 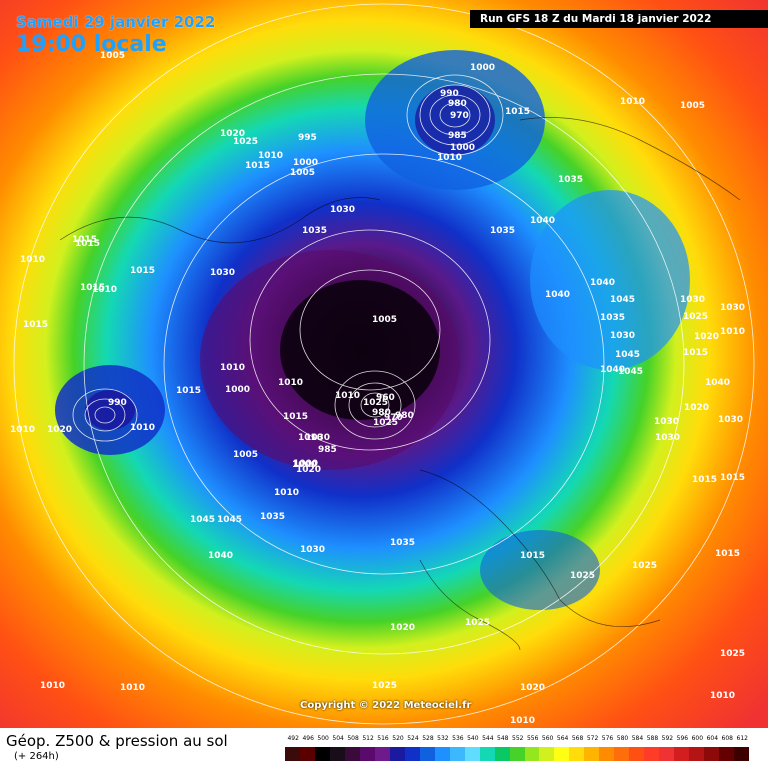 What do you see at coordinates (712, 738) in the screenshot?
I see `scale-label: 604` at bounding box center [712, 738].